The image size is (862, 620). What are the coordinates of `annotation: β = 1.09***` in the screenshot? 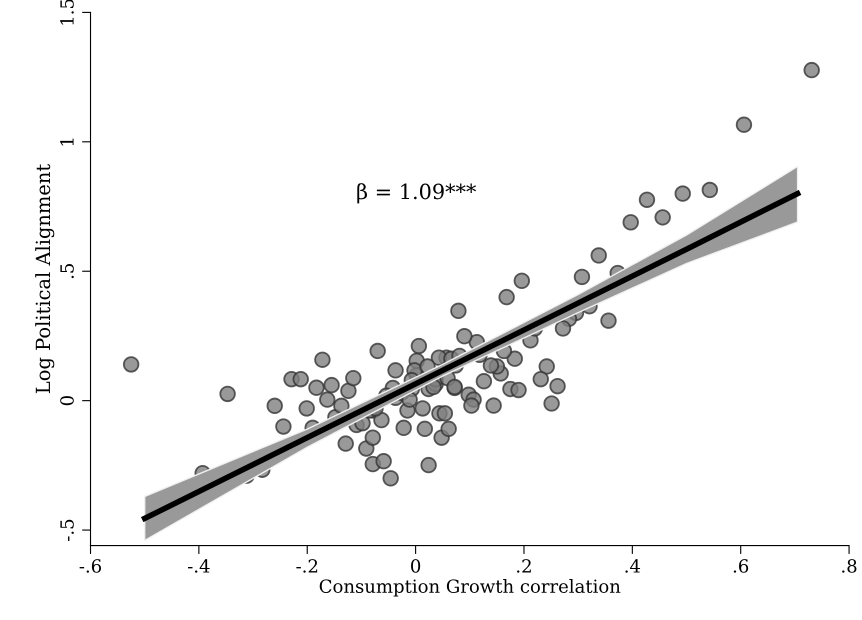 It's located at (416, 193).